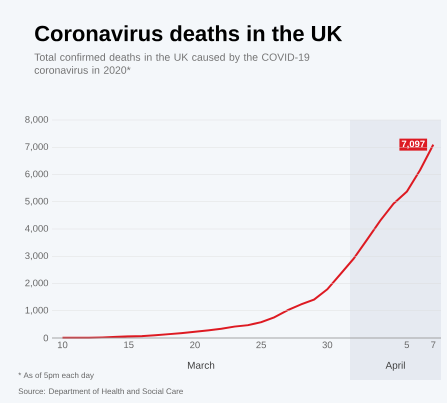 The height and width of the screenshot is (403, 447). I want to click on y-tick-label: 8,000, so click(36, 120).